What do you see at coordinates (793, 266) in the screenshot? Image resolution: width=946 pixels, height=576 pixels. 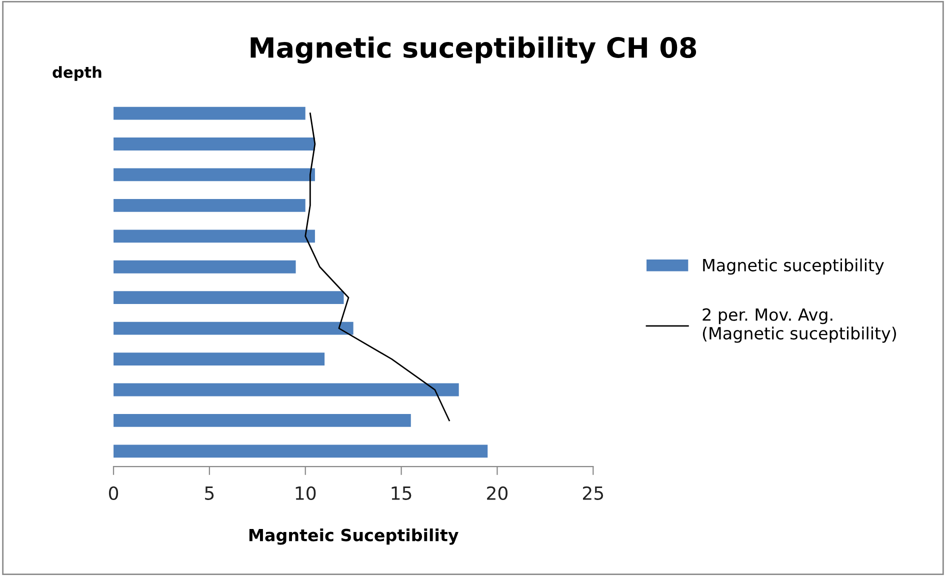 I see `legend-label: Magnetic suceptibility` at bounding box center [793, 266].